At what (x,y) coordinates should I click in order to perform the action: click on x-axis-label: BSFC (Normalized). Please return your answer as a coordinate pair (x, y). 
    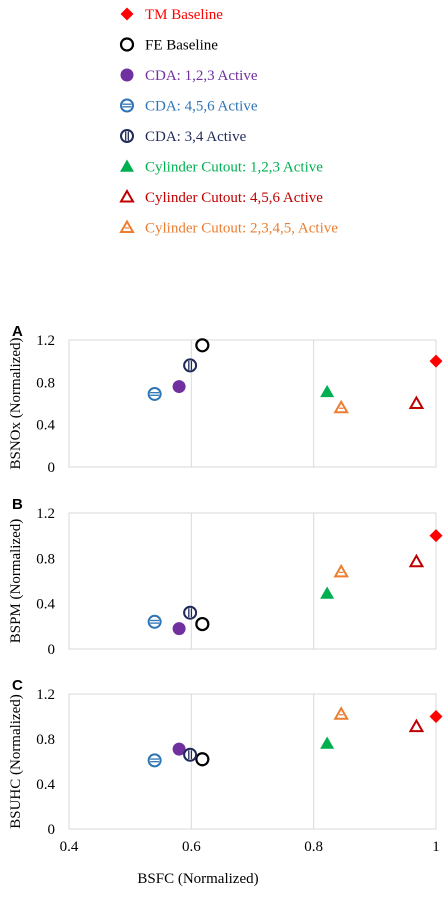
    Looking at the image, I should click on (197, 879).